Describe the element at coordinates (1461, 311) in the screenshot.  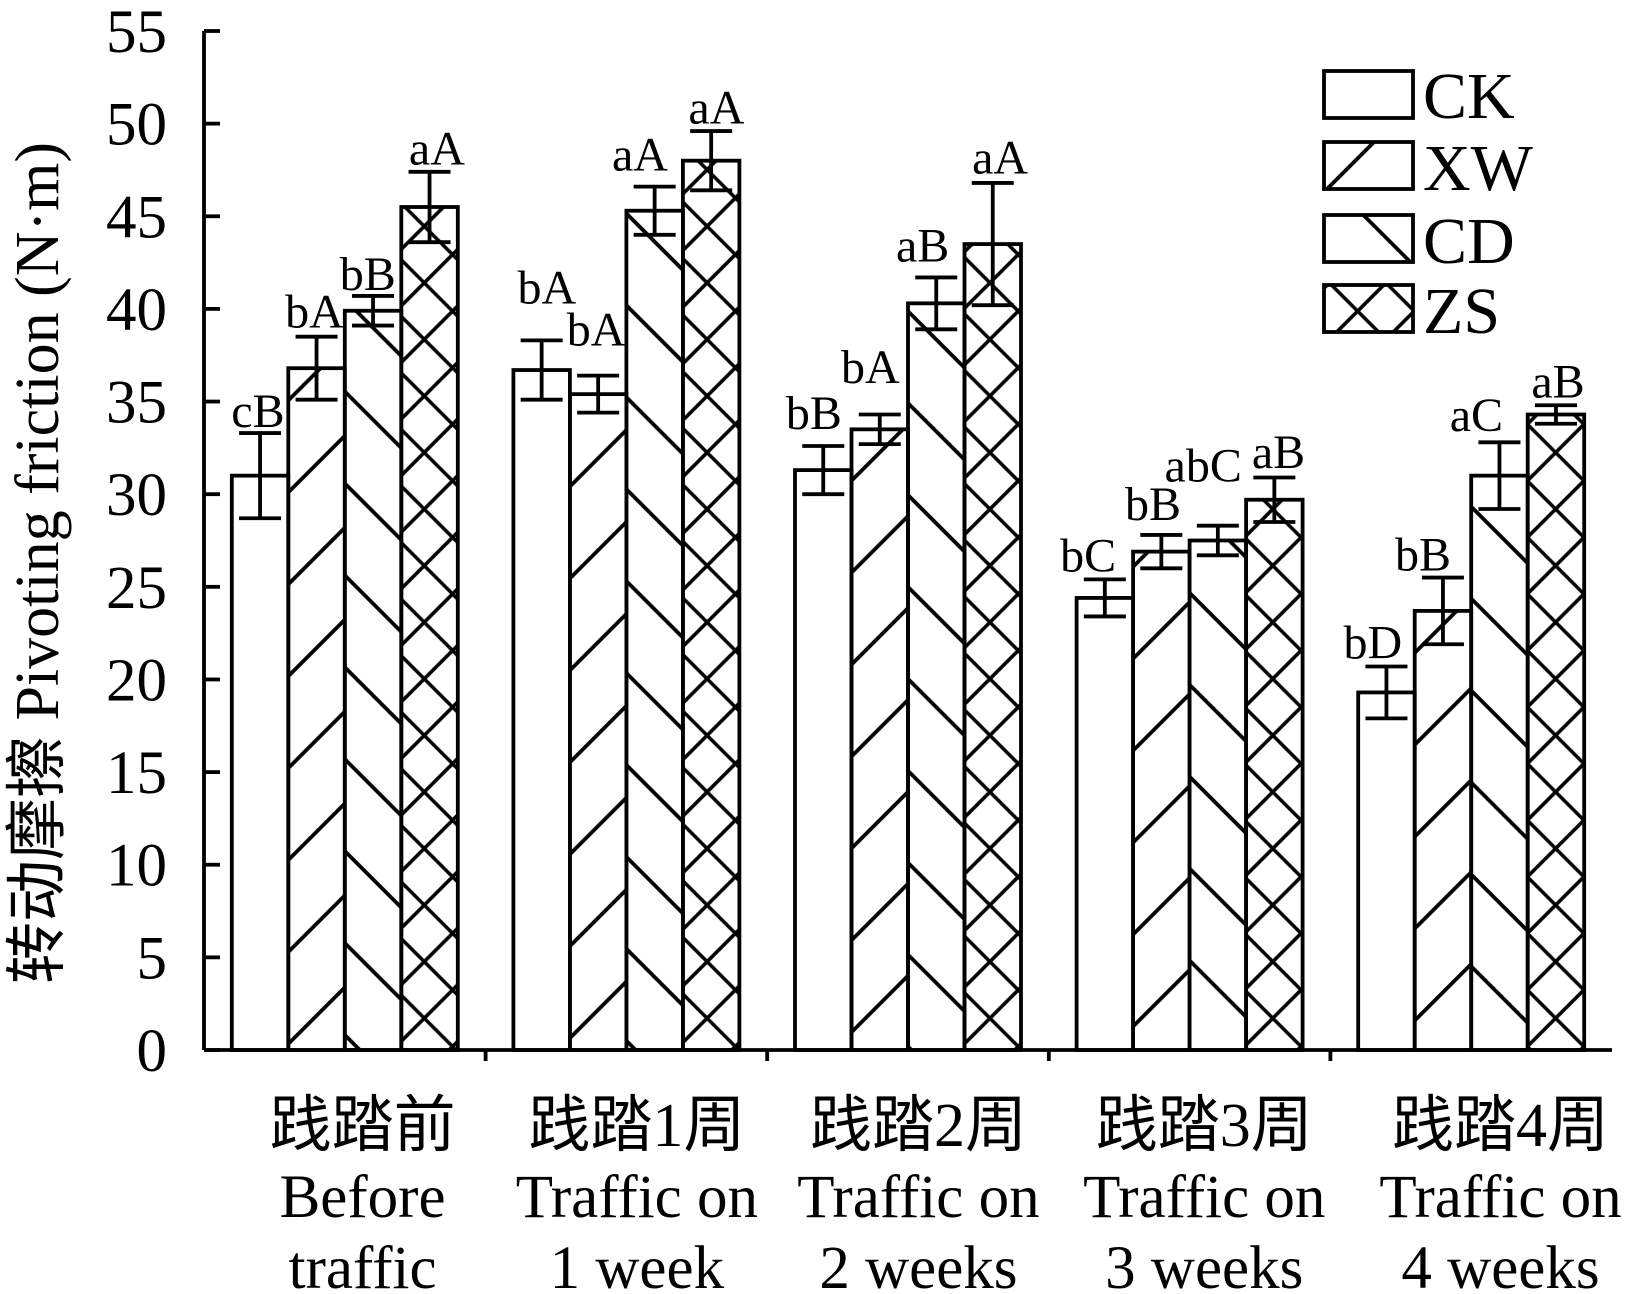
I see `legend-label-zs: ZS` at that location.